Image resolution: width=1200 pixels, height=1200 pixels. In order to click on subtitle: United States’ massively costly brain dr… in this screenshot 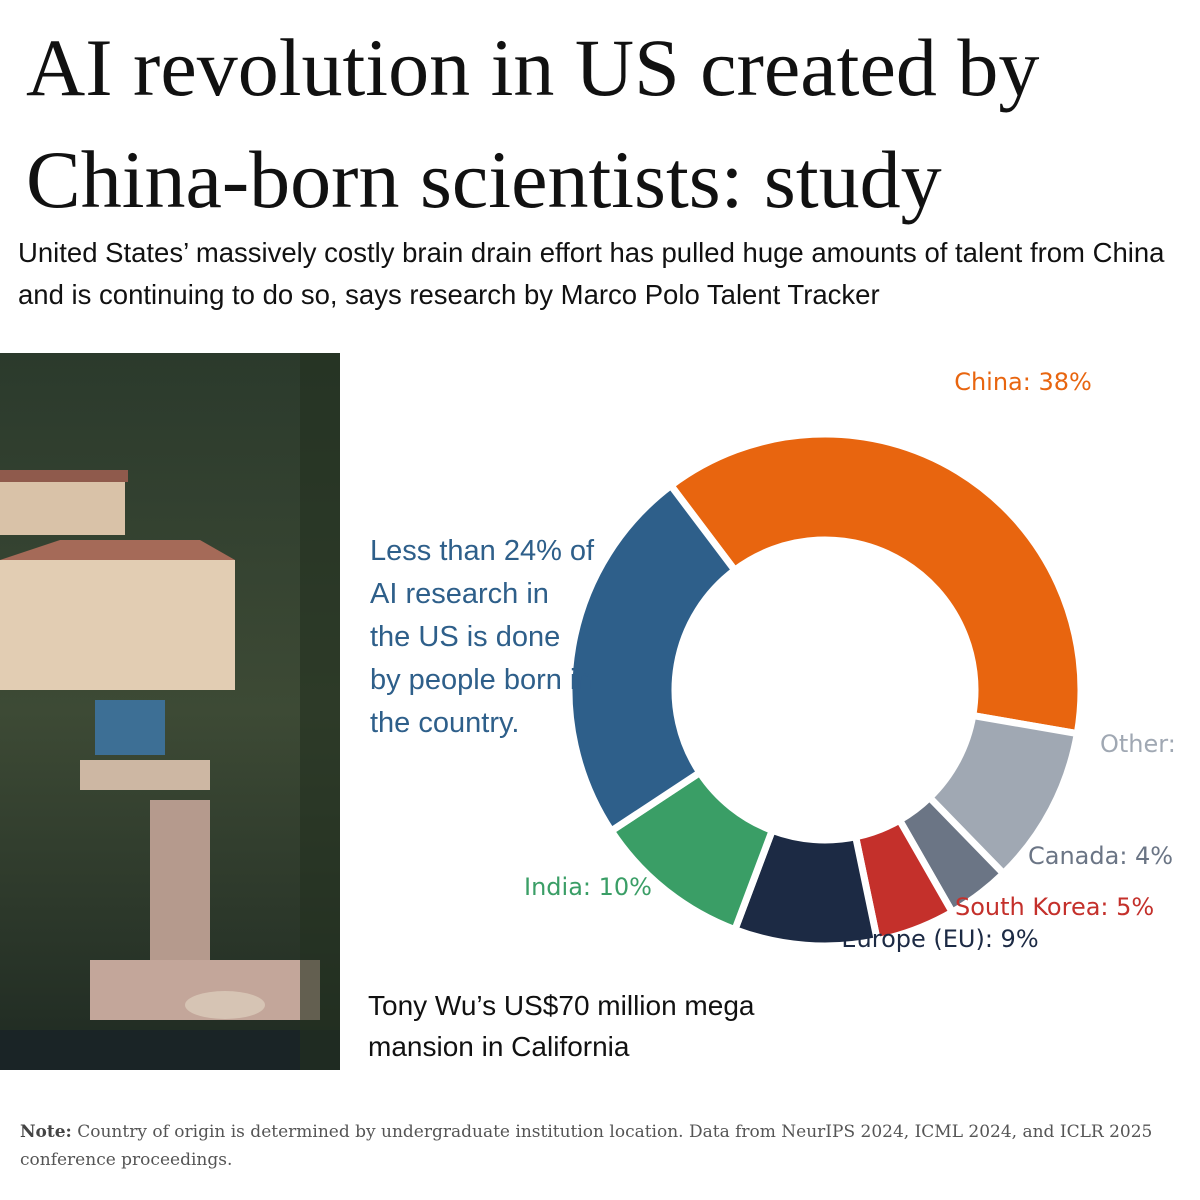, I will do `click(591, 273)`.